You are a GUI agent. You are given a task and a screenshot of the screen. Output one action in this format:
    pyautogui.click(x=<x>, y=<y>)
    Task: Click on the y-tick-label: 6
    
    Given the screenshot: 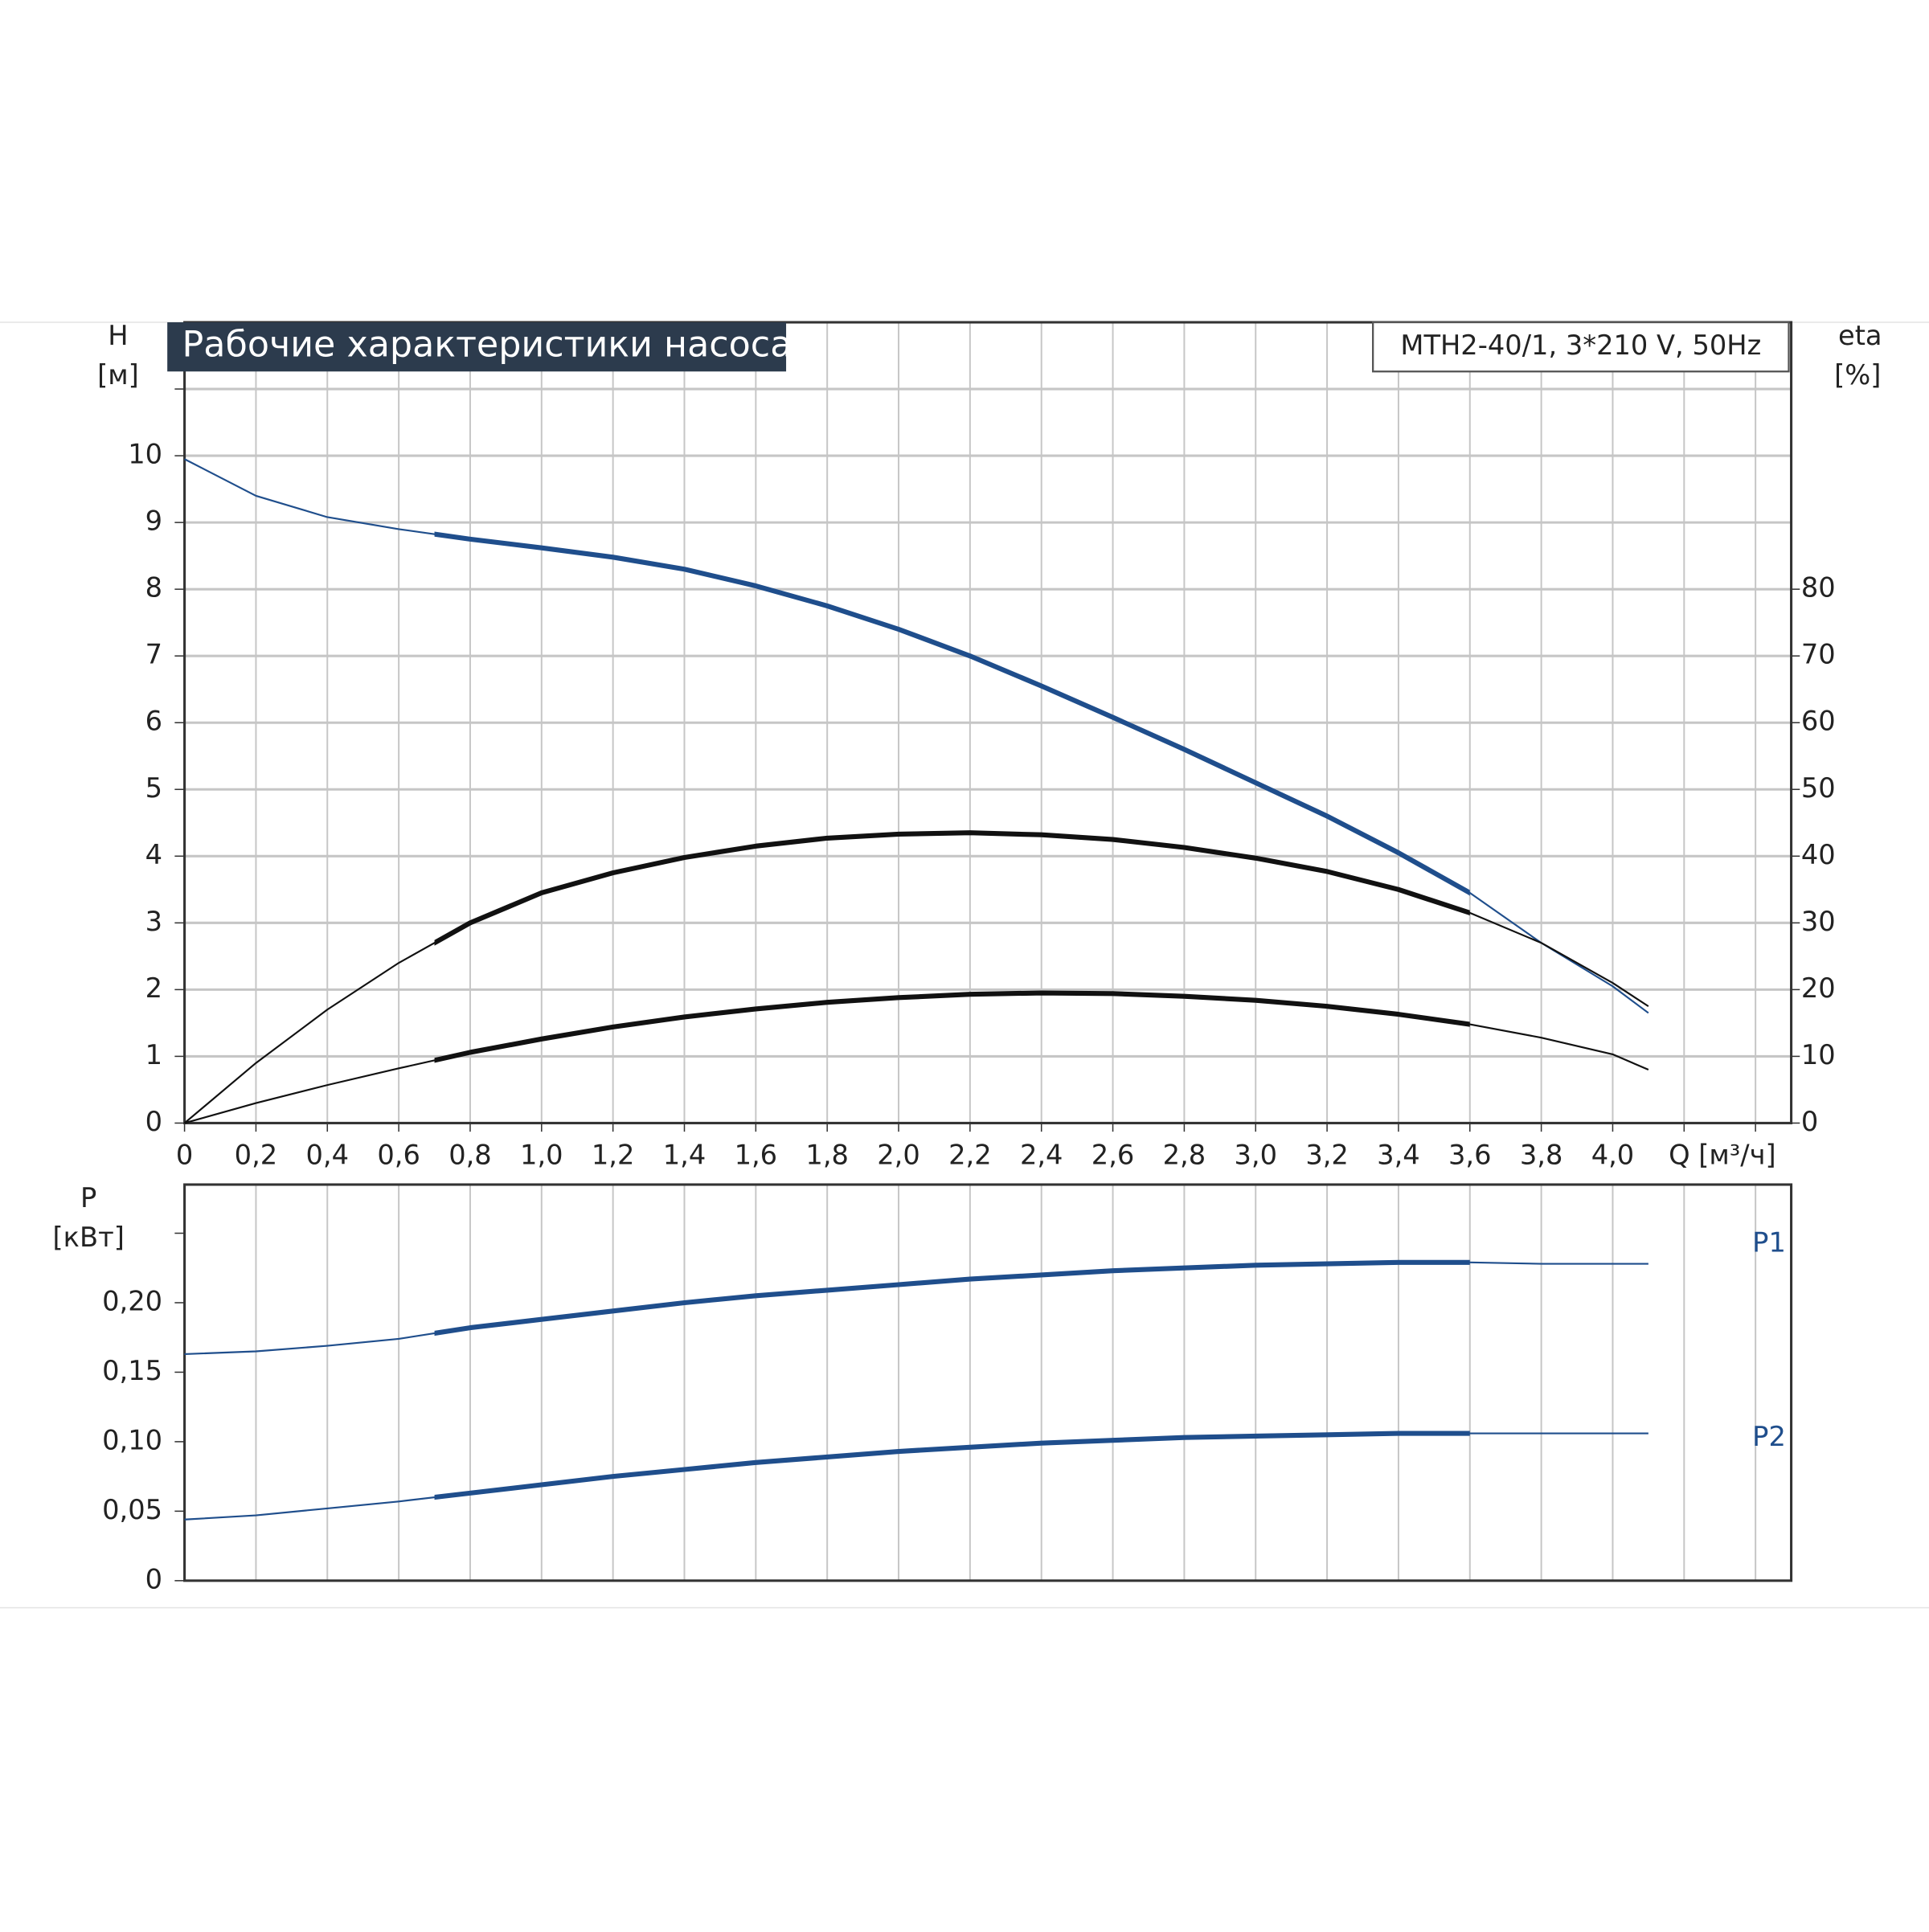 What is the action you would take?
    pyautogui.click(x=153, y=721)
    